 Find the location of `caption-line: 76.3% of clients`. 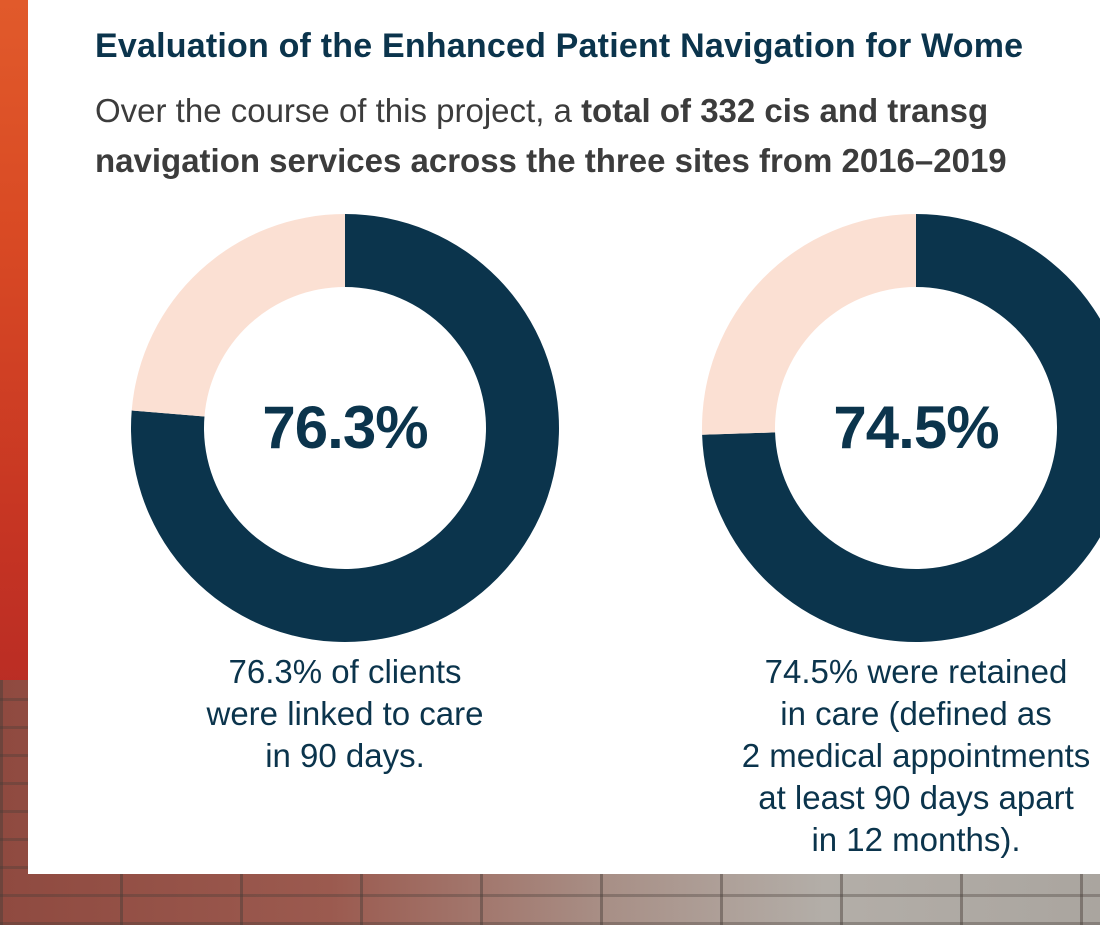

caption-line: 76.3% of clients is located at coordinates (345, 671).